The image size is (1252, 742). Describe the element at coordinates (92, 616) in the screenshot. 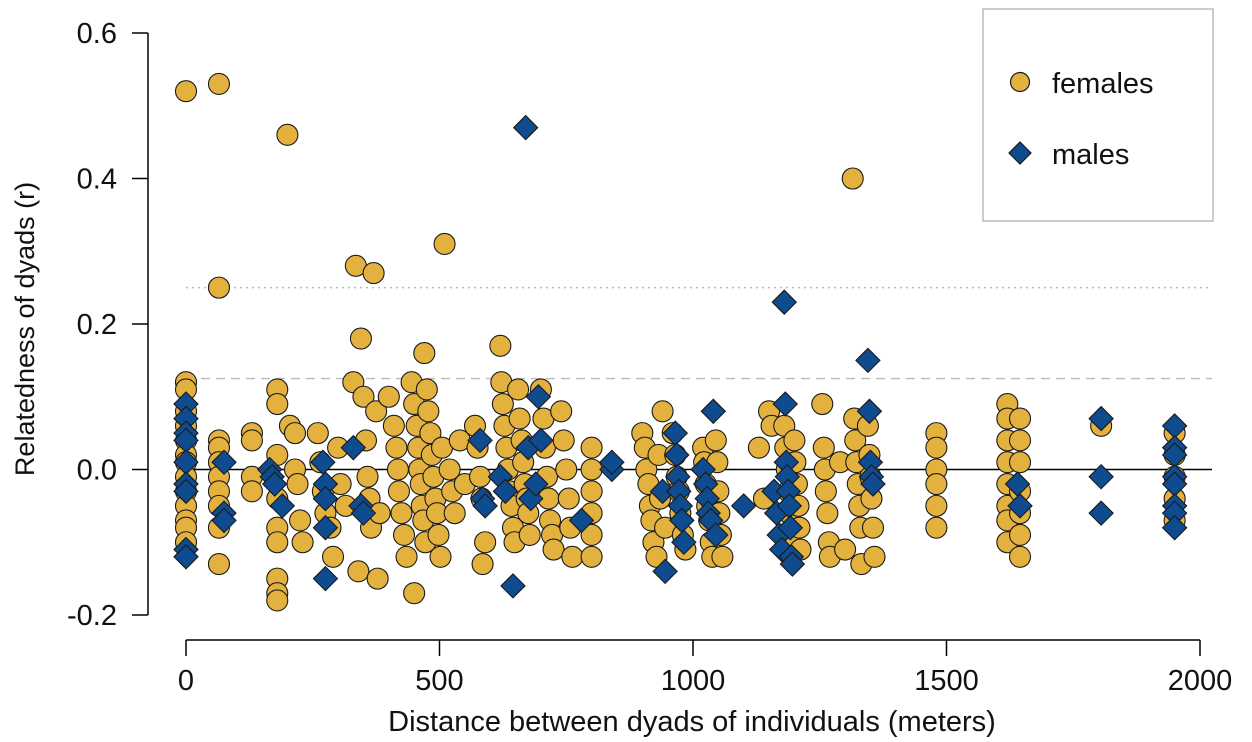

I see `y-tick-label: -0.2` at that location.